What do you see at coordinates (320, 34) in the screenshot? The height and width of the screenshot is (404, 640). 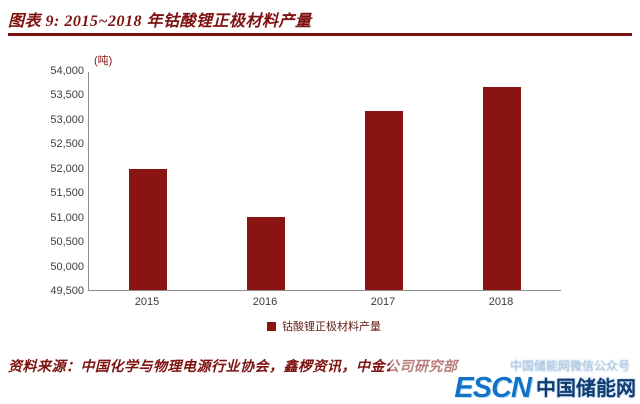 I see `title-divider` at bounding box center [320, 34].